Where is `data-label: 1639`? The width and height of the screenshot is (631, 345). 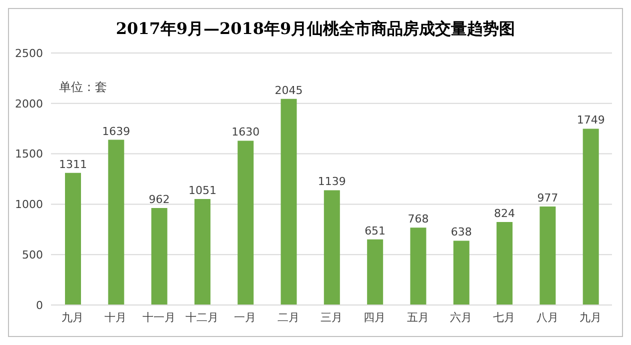 data-label: 1639 is located at coordinates (116, 131).